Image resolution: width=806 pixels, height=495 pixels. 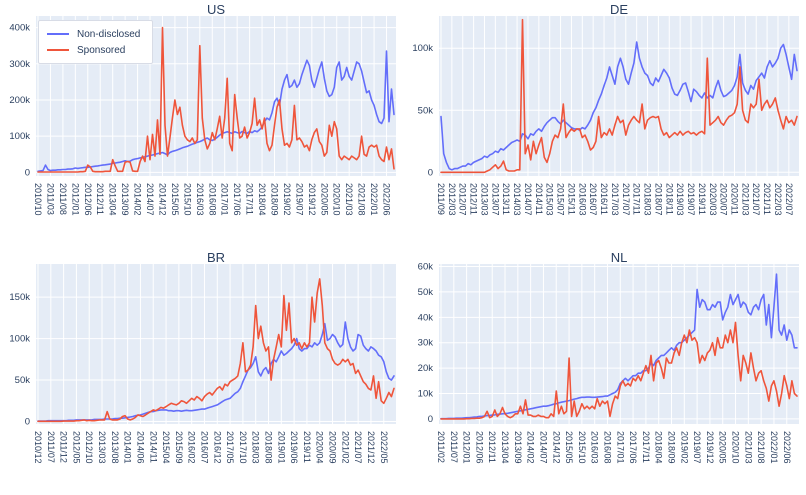 I want to click on legend-label-non-disclosed: Non-disclosed, so click(x=109, y=34).